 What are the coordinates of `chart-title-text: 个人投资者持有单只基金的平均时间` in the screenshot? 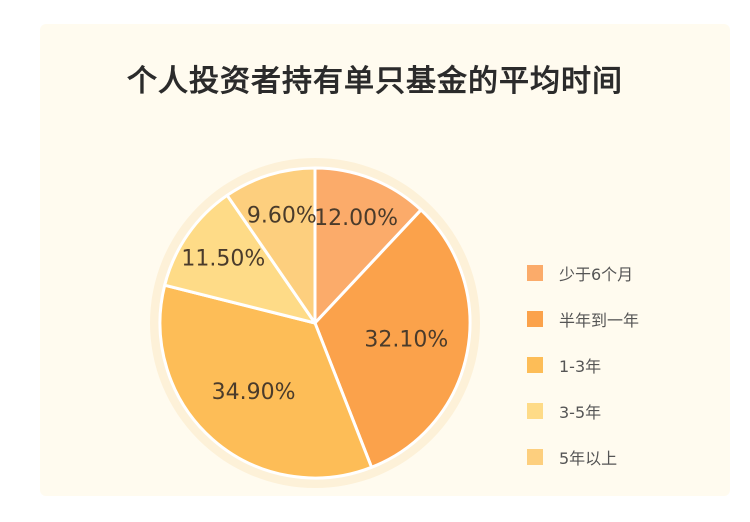 It's located at (375, 81).